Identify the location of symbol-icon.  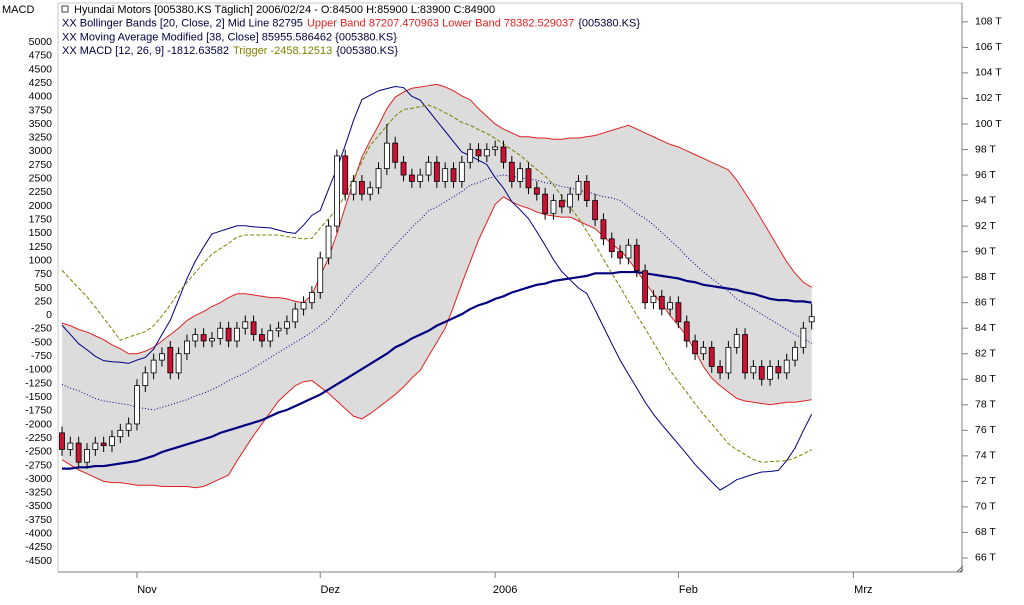
(65, 9).